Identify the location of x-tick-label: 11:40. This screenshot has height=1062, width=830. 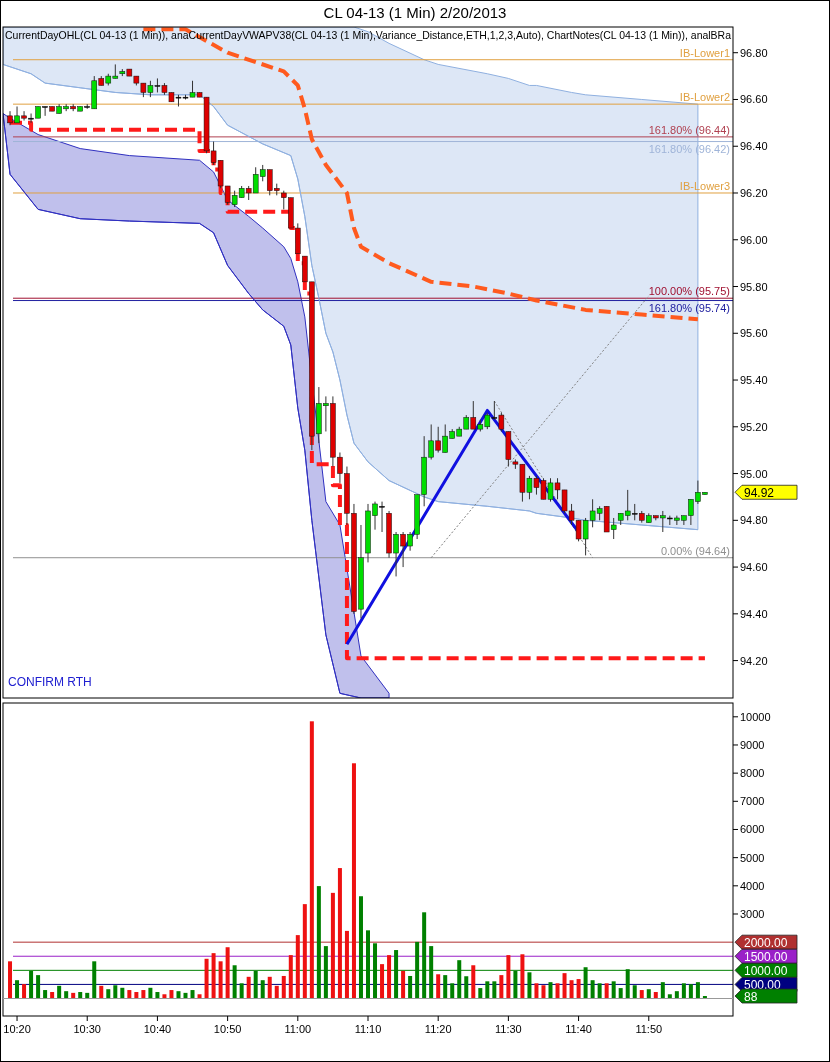
(578, 1029).